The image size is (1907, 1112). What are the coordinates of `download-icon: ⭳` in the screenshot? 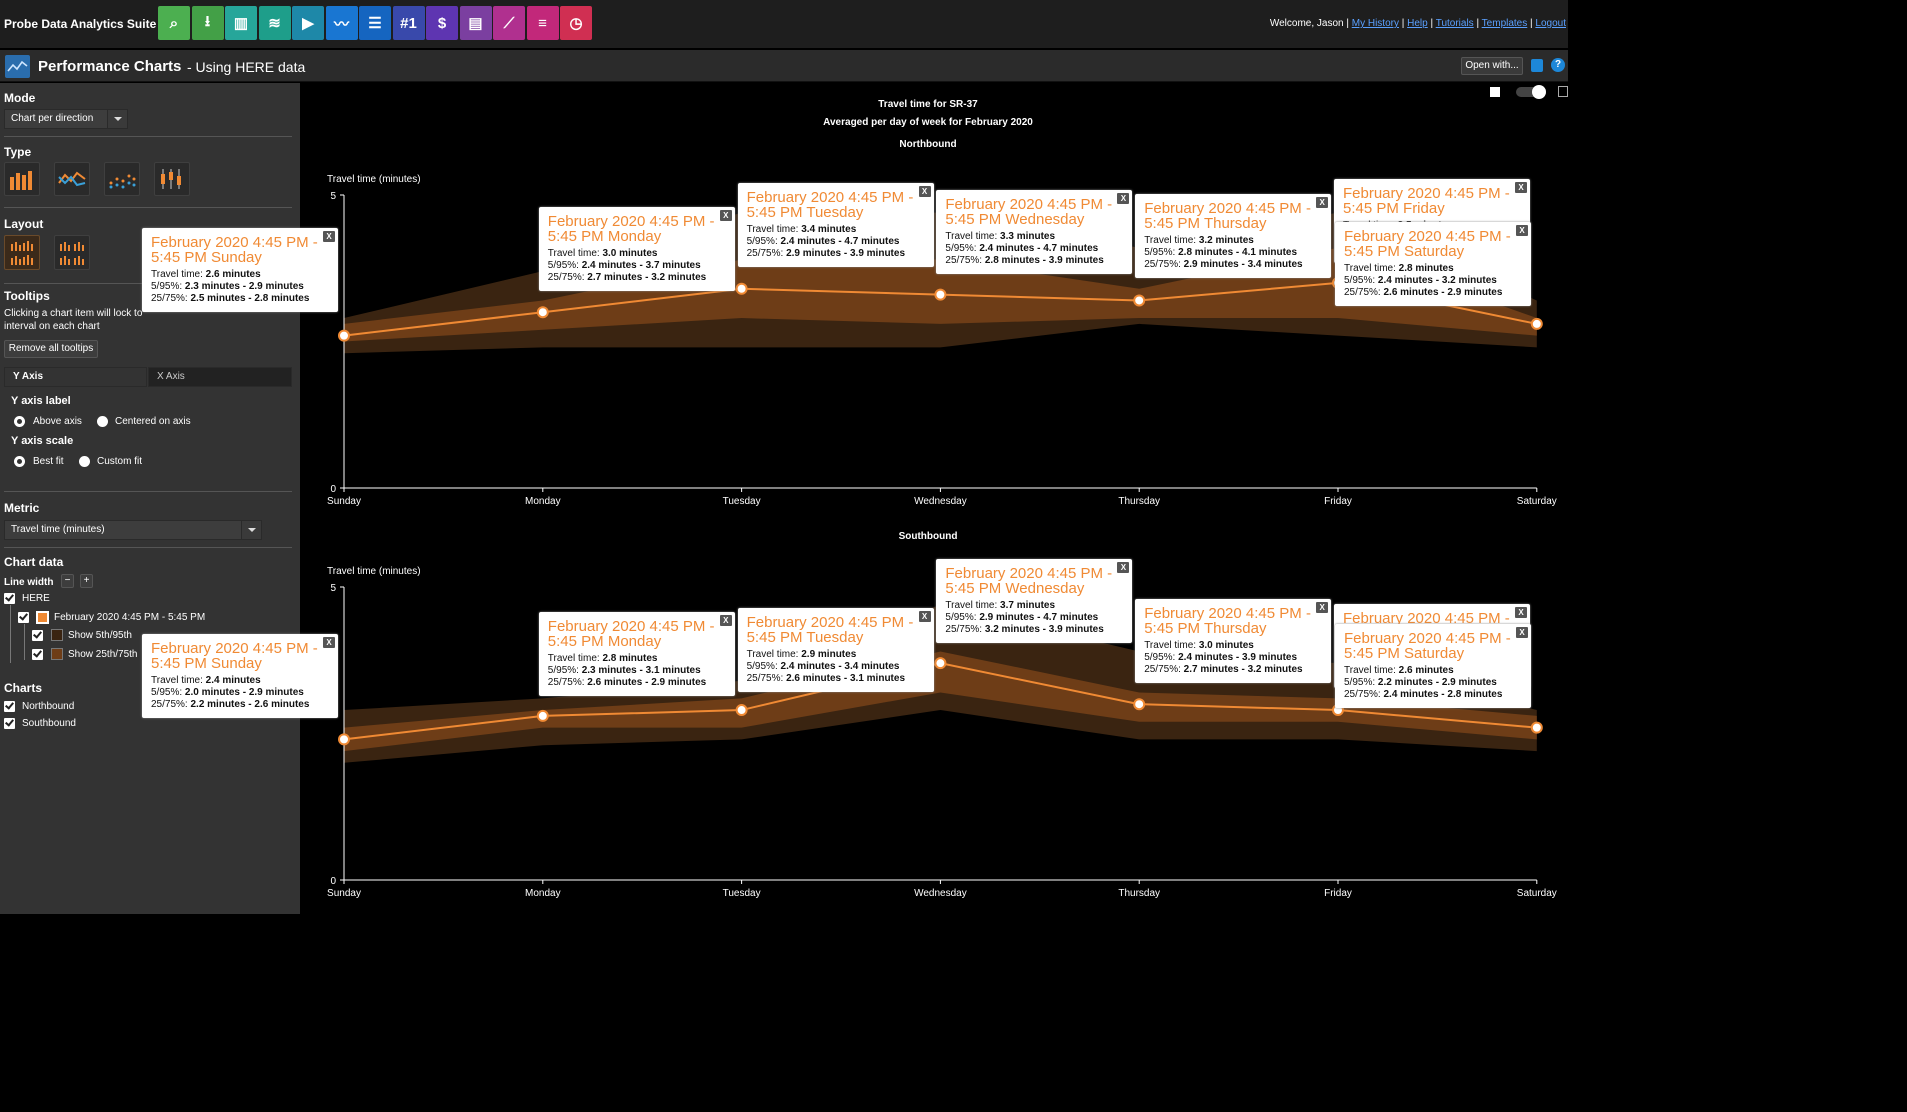 It's located at (207, 23).